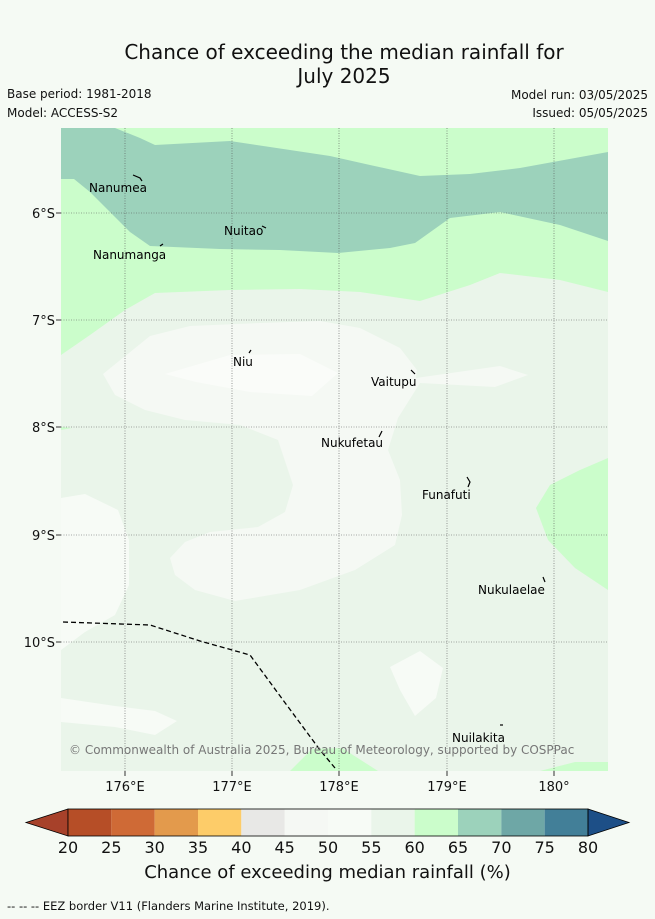 The width and height of the screenshot is (655, 919). Describe the element at coordinates (39, 643) in the screenshot. I see `lat-label-10s: 10°S` at that location.